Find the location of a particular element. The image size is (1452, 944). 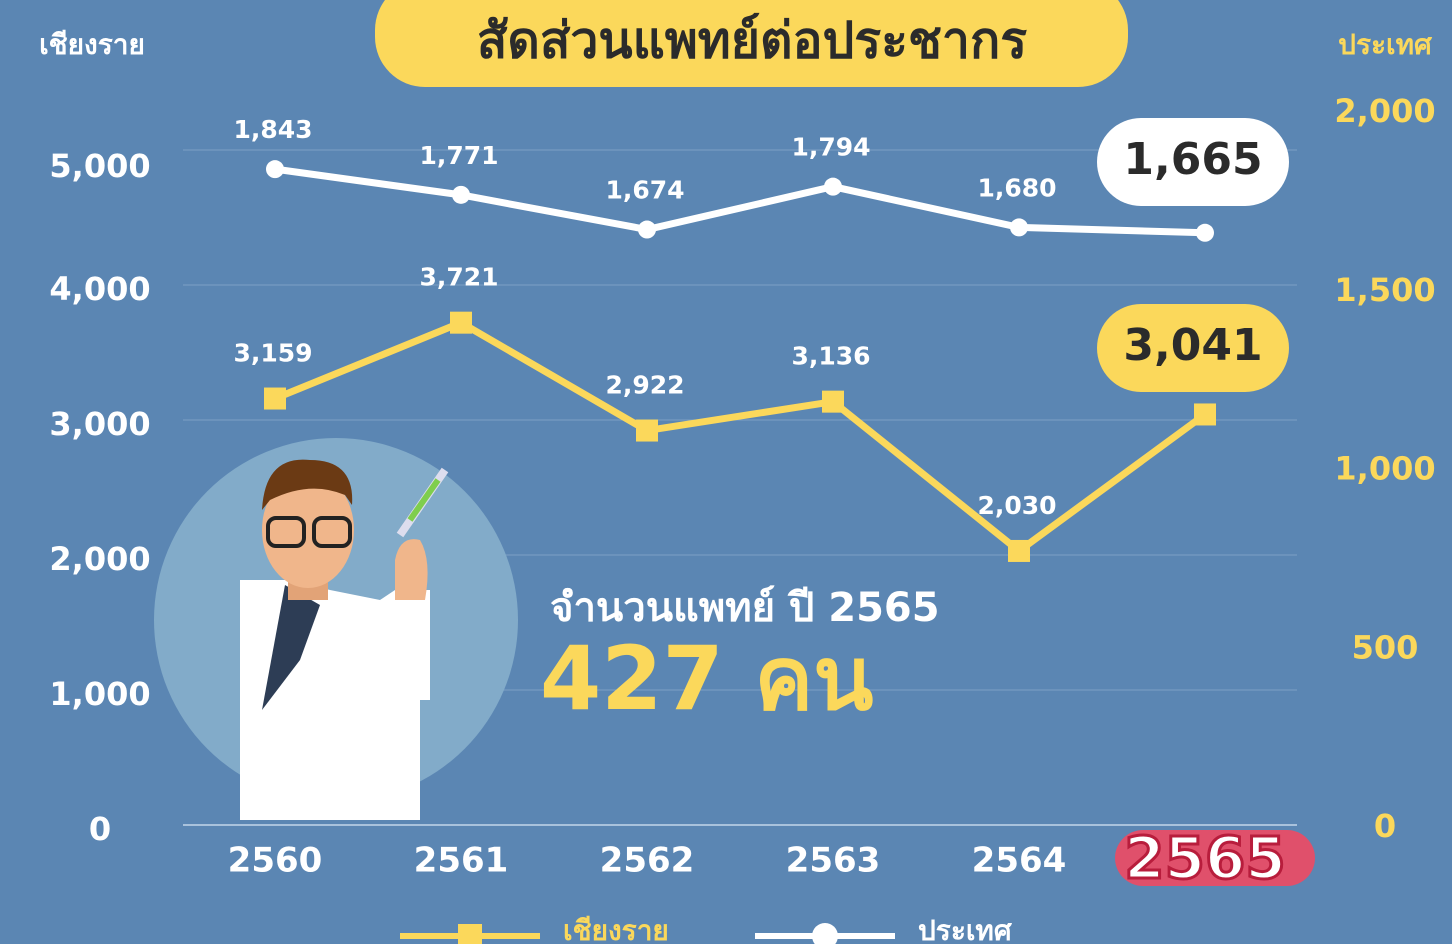

value-label: 1,794 is located at coordinates (830, 147).